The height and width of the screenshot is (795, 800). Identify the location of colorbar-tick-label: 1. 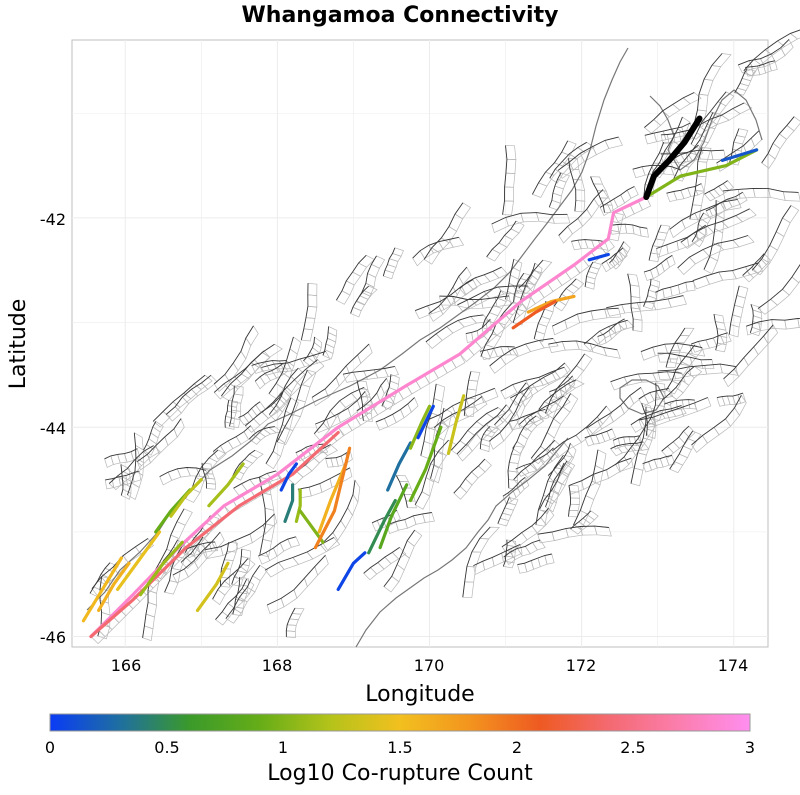
(283, 747).